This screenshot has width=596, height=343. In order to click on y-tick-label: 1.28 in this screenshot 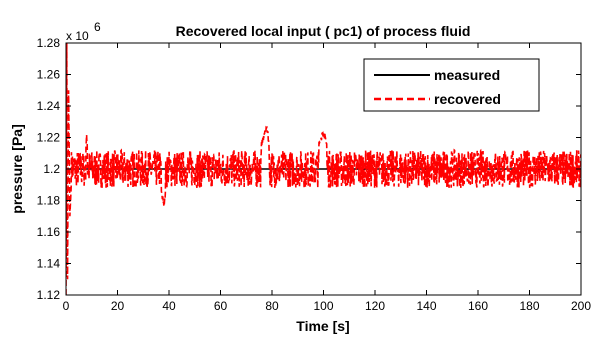, I will do `click(49, 43)`.